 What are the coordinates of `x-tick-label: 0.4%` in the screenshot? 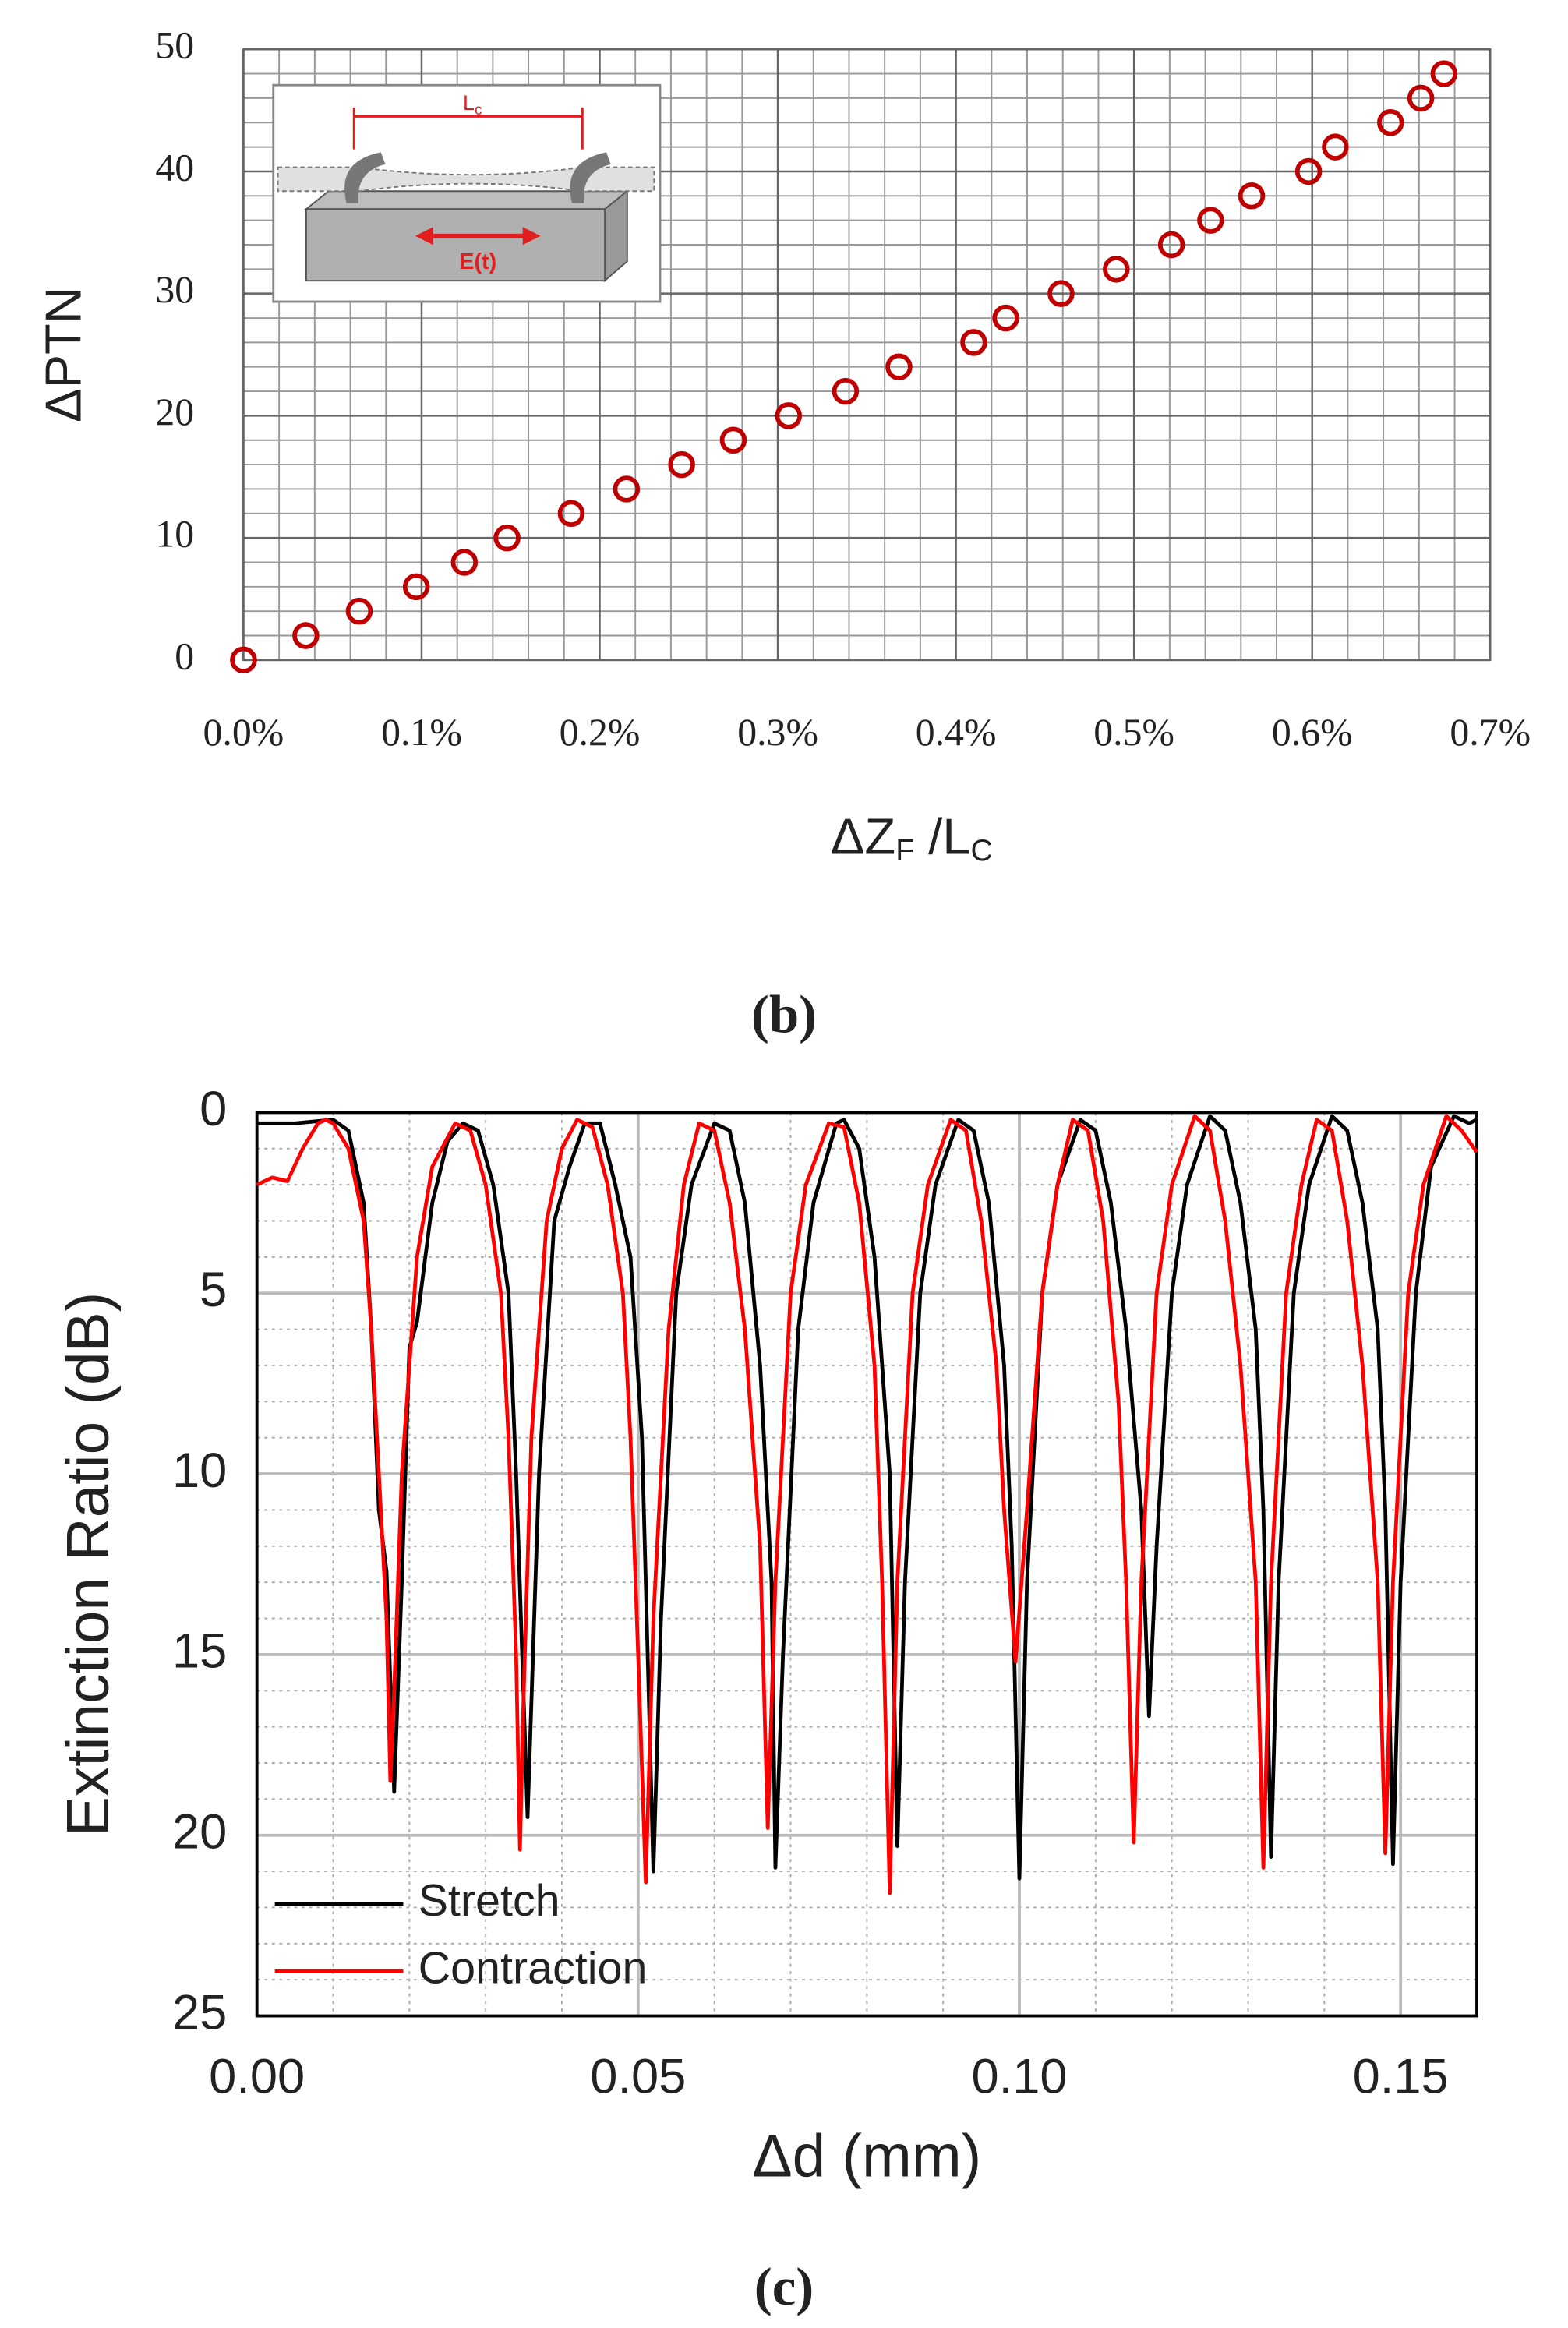 It's located at (956, 733).